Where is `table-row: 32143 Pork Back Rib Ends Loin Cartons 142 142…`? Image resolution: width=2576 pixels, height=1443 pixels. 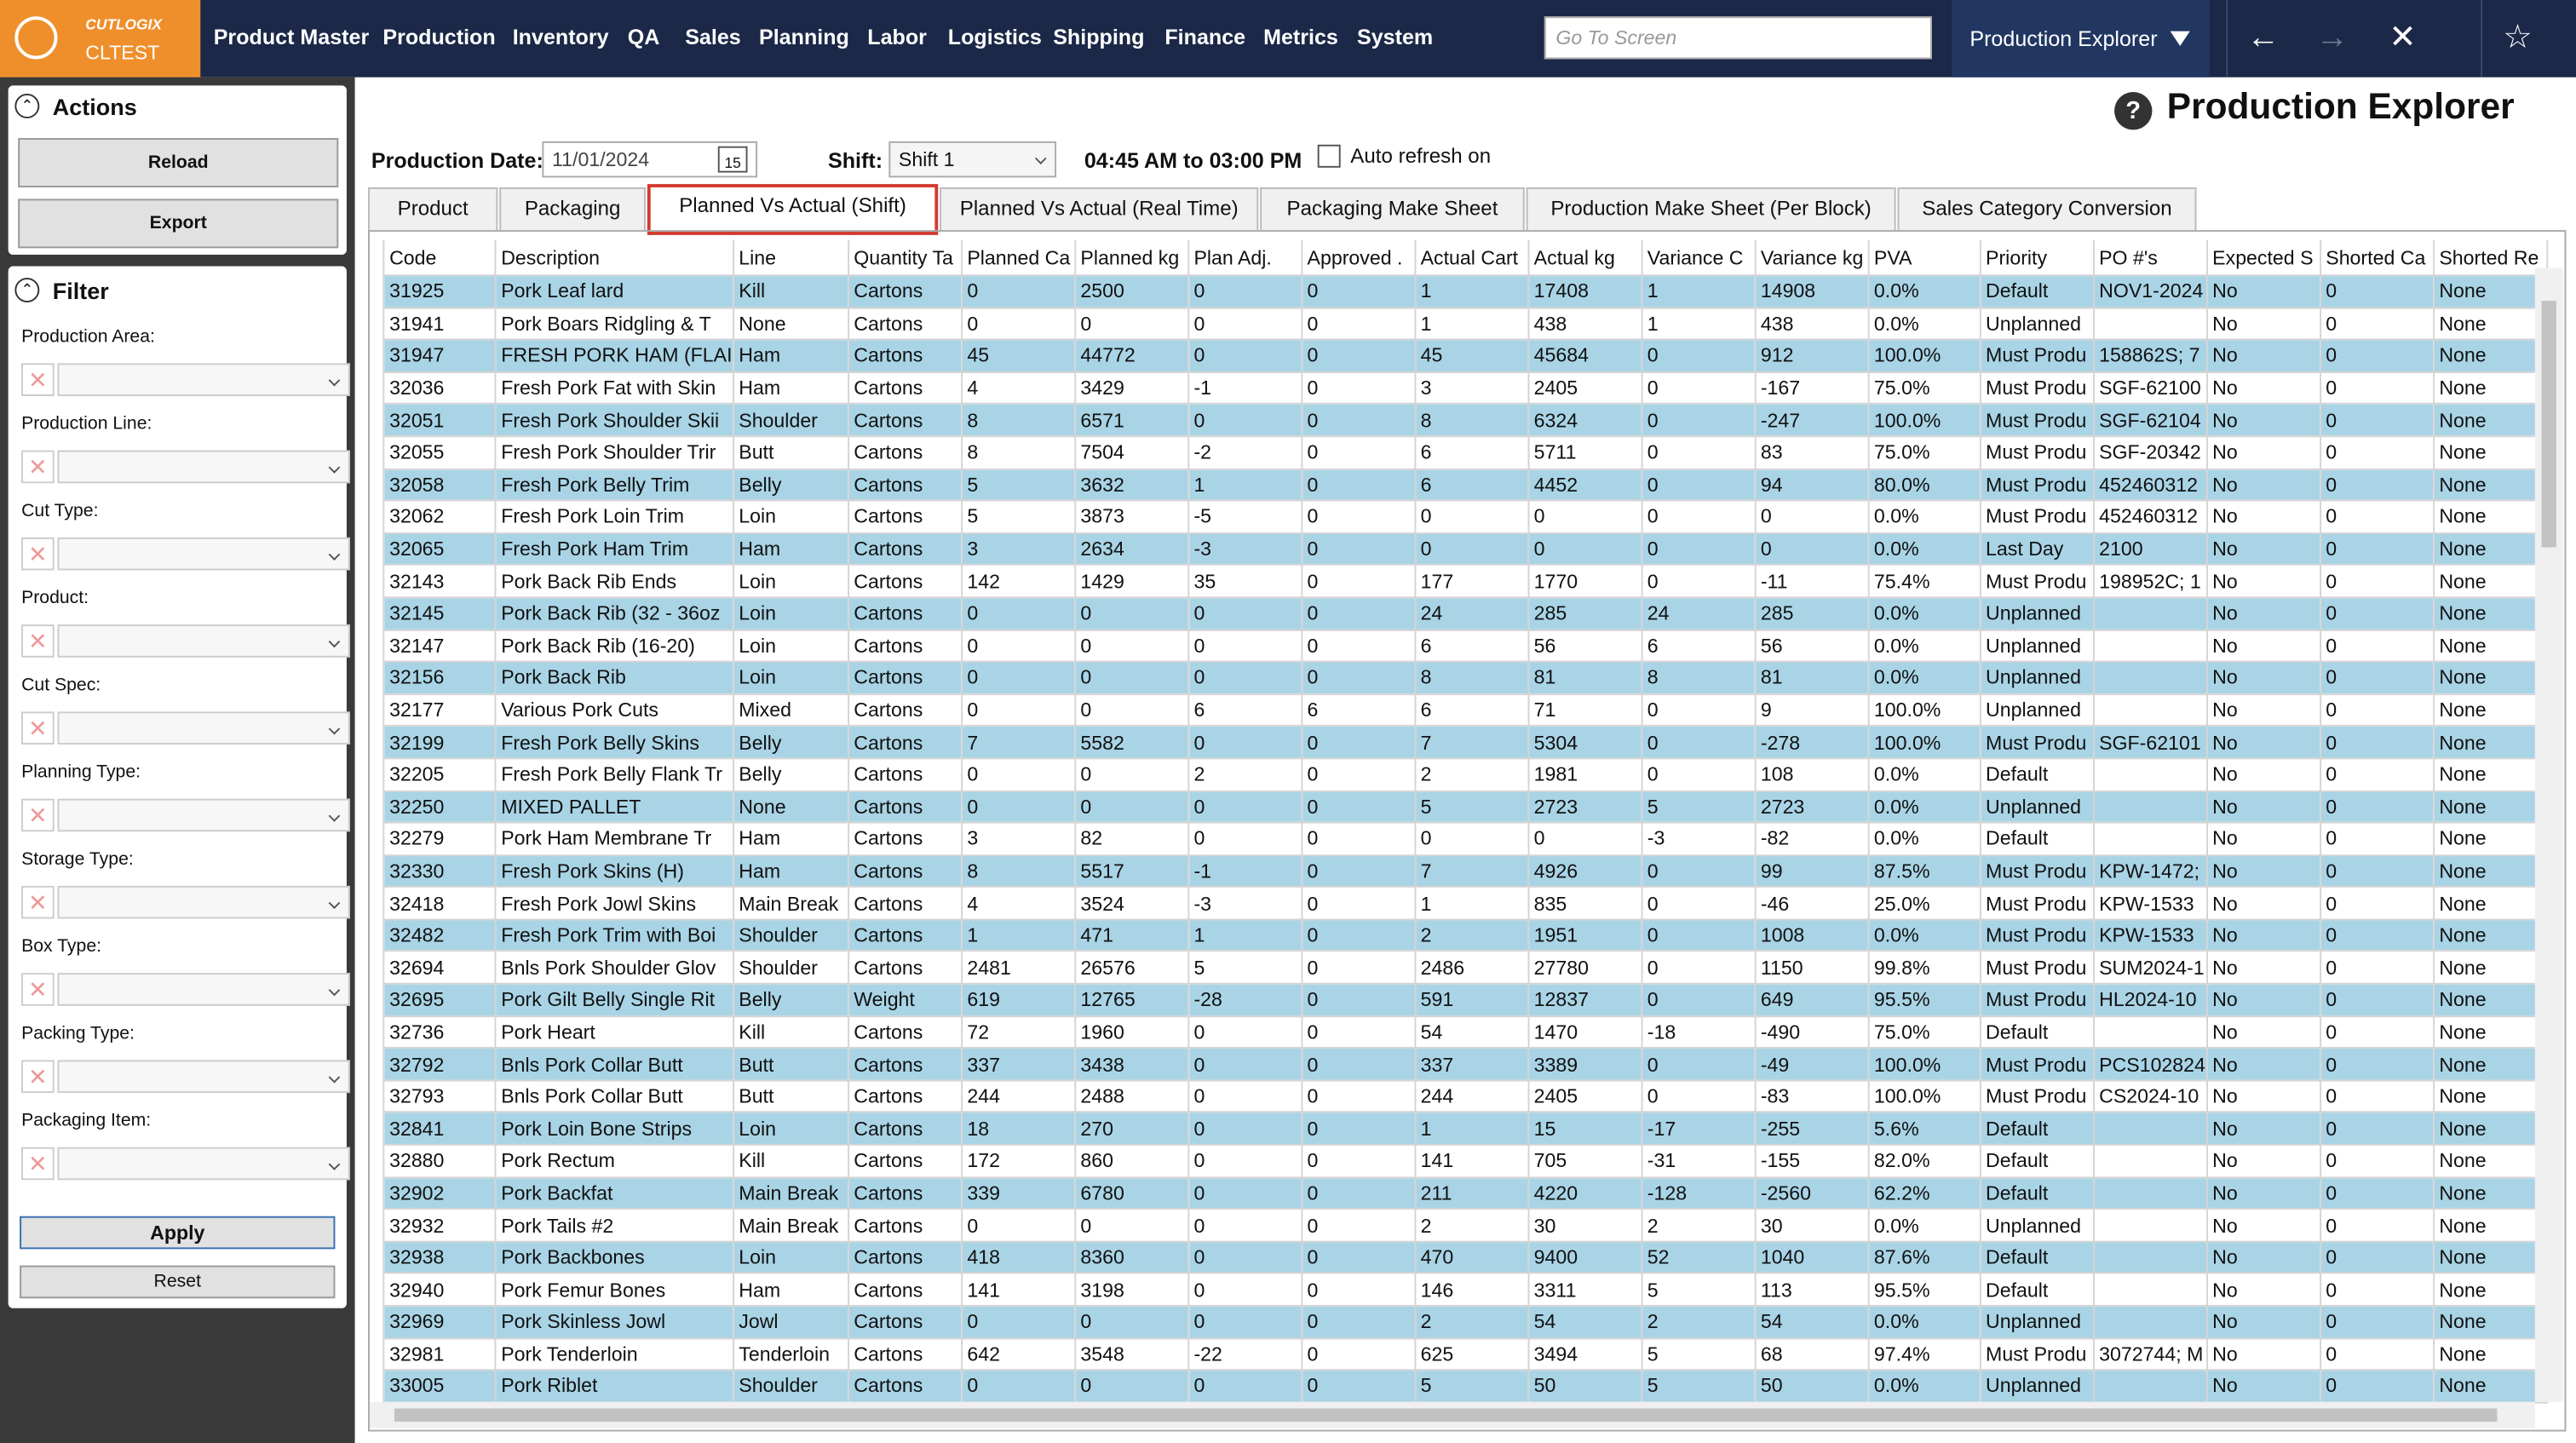
table-row: 32143 Pork Back Rib Ends Loin Cartons 142 142… is located at coordinates (1465, 581).